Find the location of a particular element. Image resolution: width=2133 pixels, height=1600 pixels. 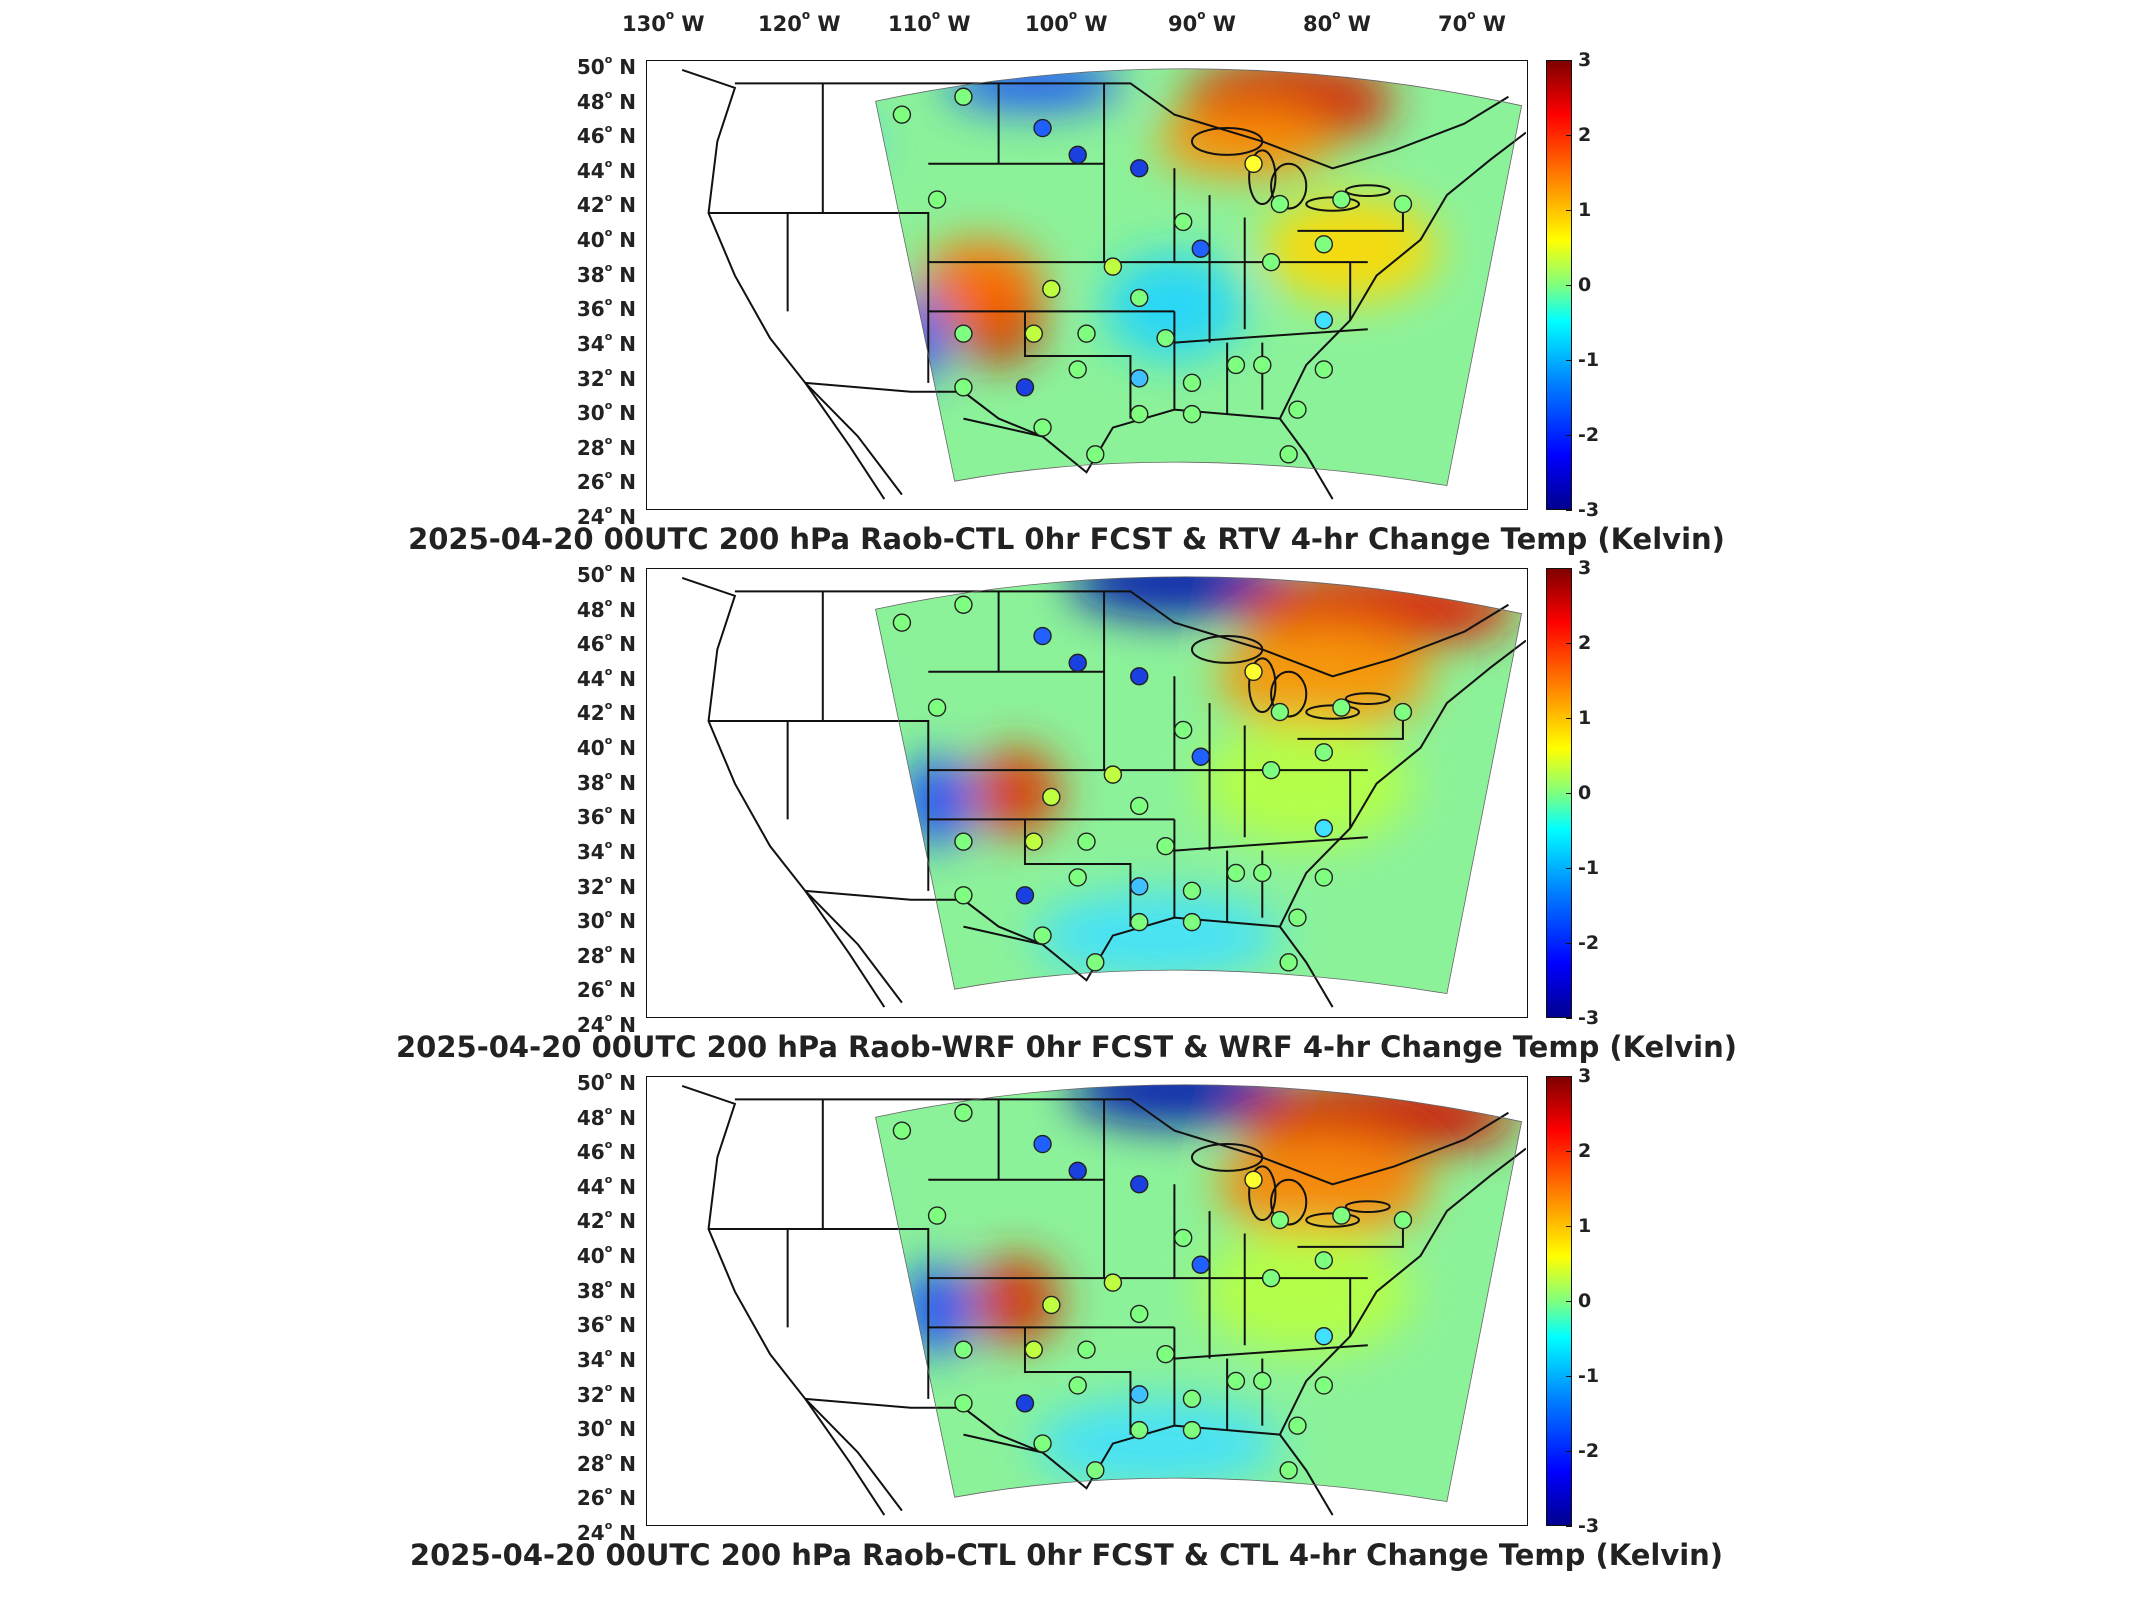

colorbar-tick-label: 0 is located at coordinates (1585, 285).